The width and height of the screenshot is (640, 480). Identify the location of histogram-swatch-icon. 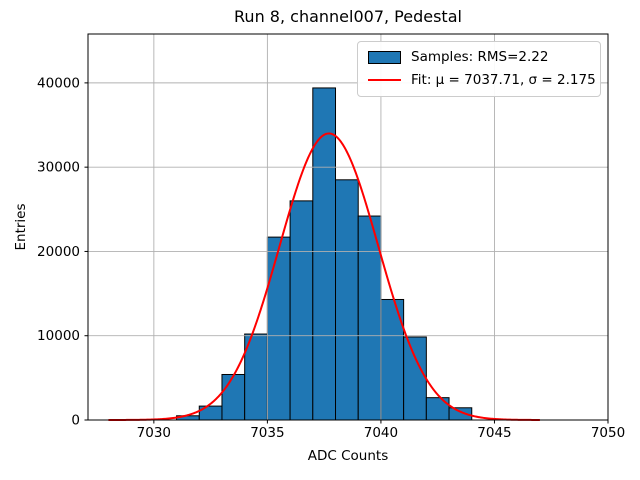
(384, 57).